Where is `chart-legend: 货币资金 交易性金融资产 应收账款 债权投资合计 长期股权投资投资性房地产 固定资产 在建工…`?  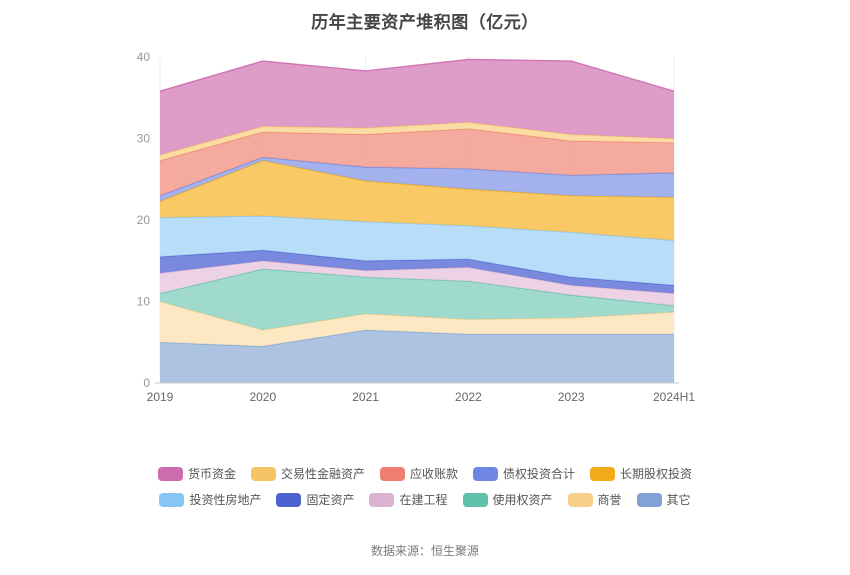
chart-legend: 货币资金 交易性金融资产 应收账款 债权投资合计 长期股权投资投资性房地产 固定资产 在建工… is located at coordinates (425, 486).